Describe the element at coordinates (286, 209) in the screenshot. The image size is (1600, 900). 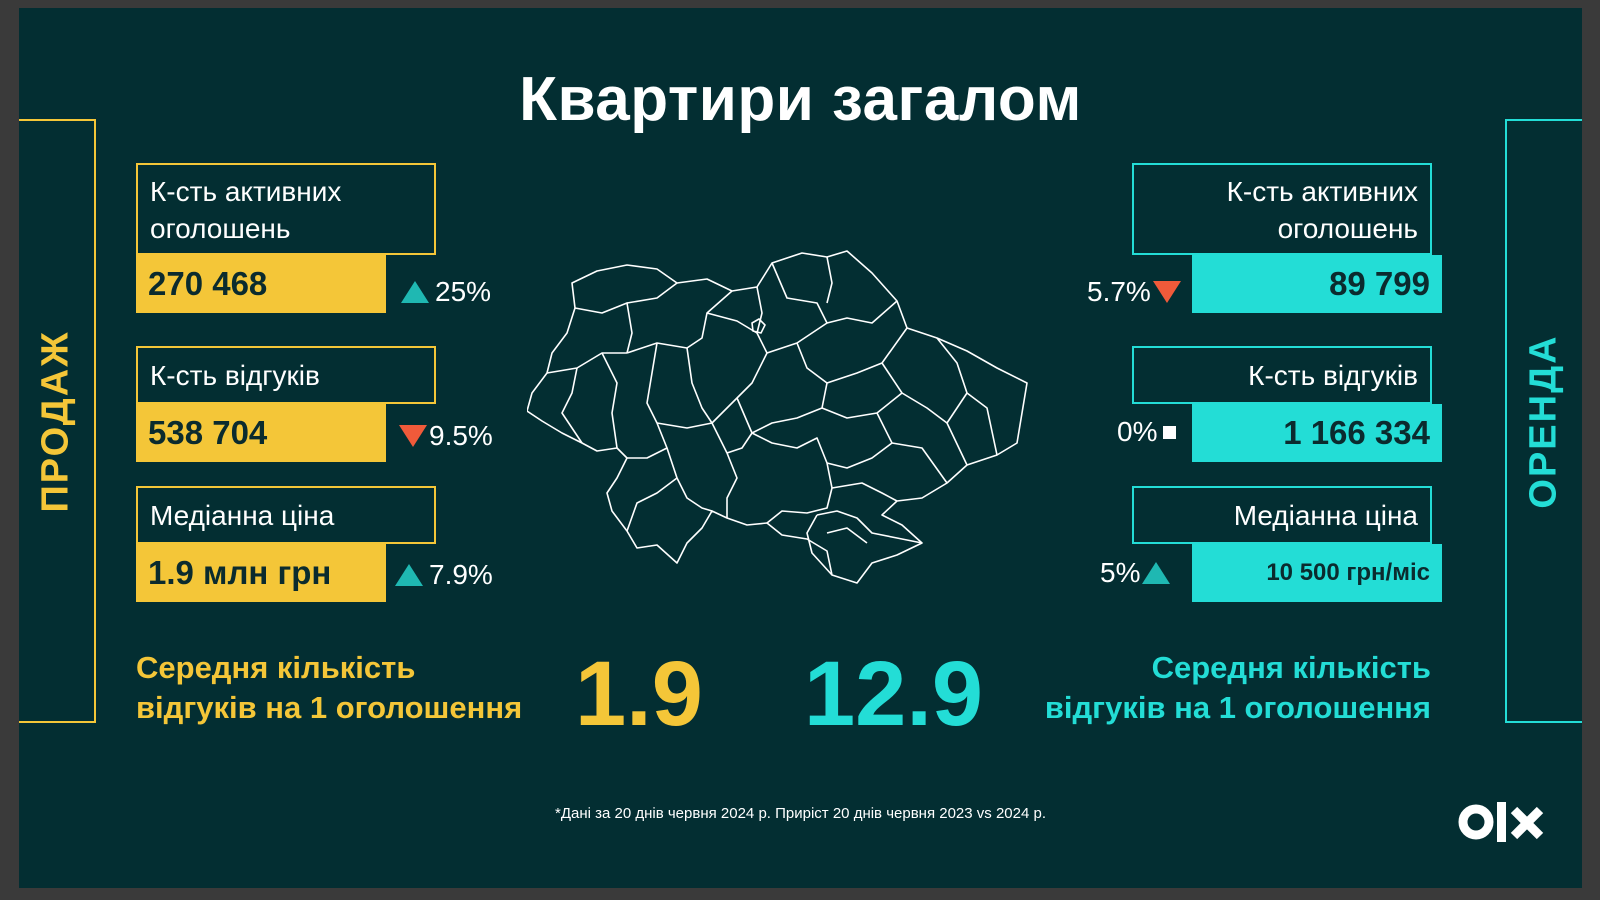
I see `sale-listings-label: К-сть активних оголошень` at that location.